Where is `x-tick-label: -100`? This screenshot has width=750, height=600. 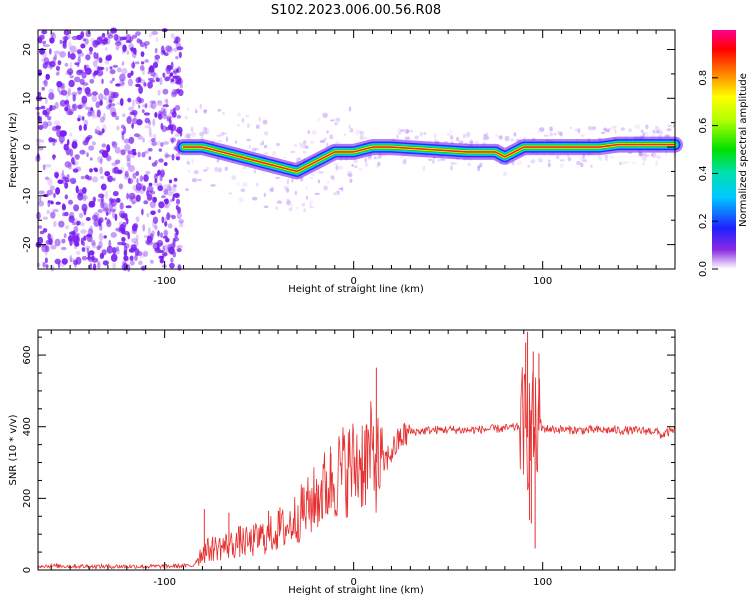 x-tick-label: -100 is located at coordinates (164, 582).